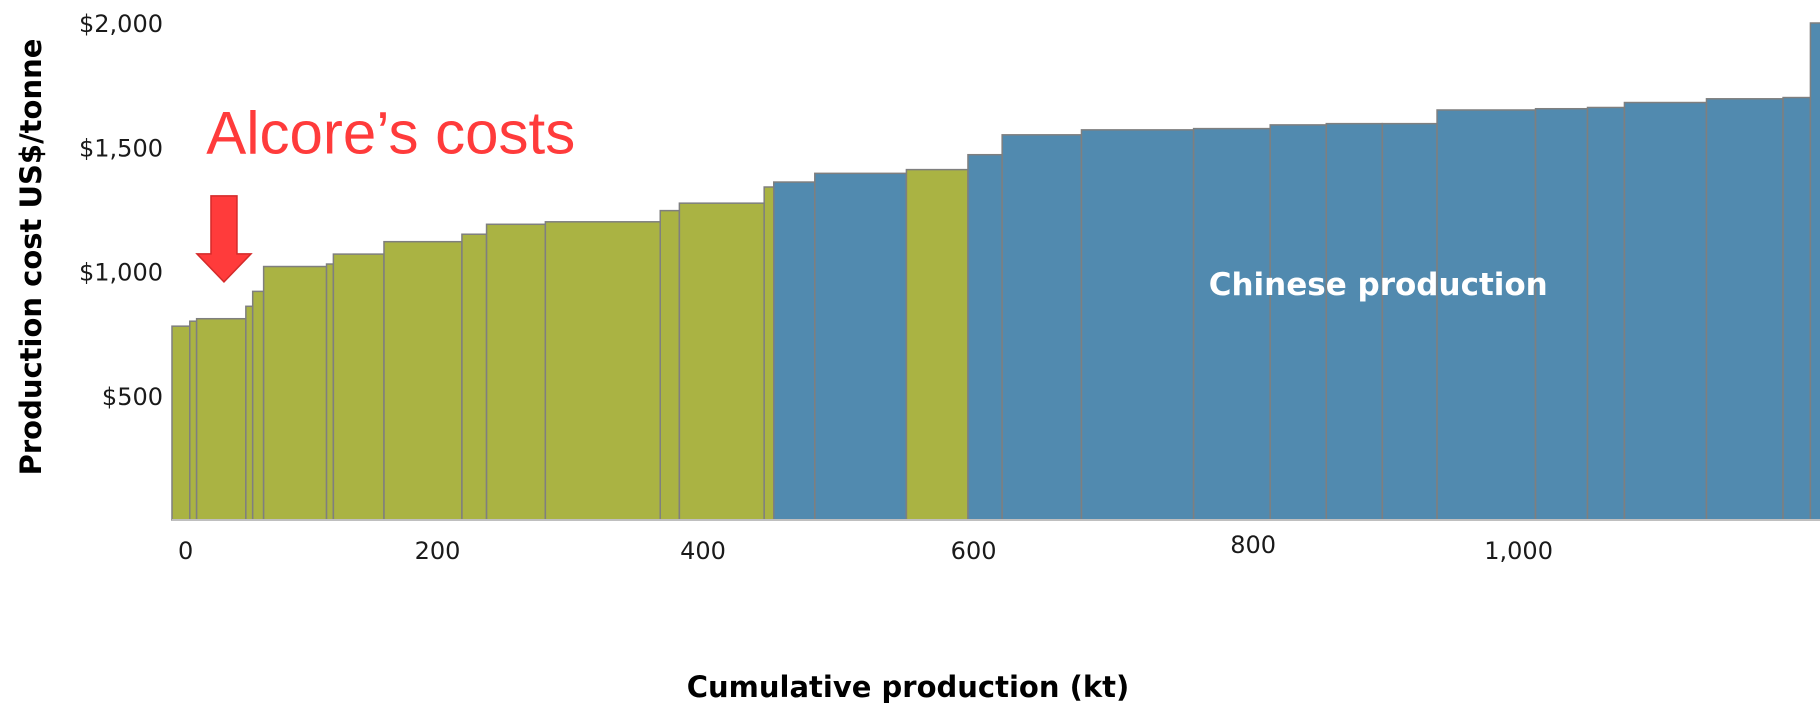 This screenshot has height=707, width=1820. Describe the element at coordinates (1378, 285) in the screenshot. I see `annotation-chinese-production: Chinese production` at that location.